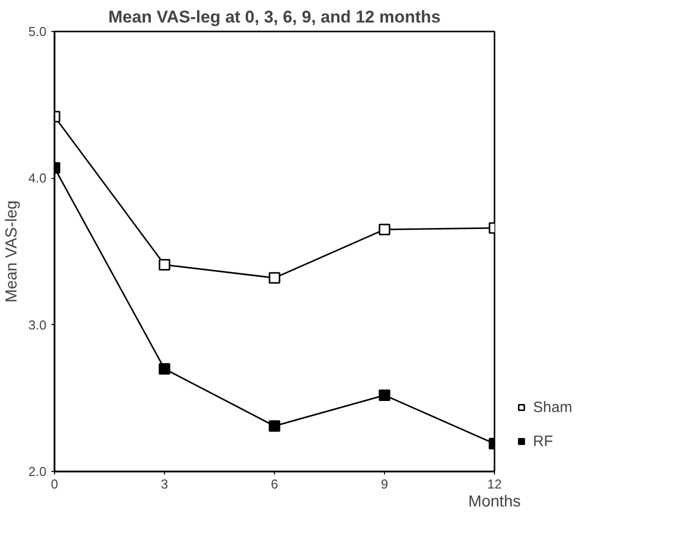  Describe the element at coordinates (543, 441) in the screenshot. I see `legend-label: RF` at that location.